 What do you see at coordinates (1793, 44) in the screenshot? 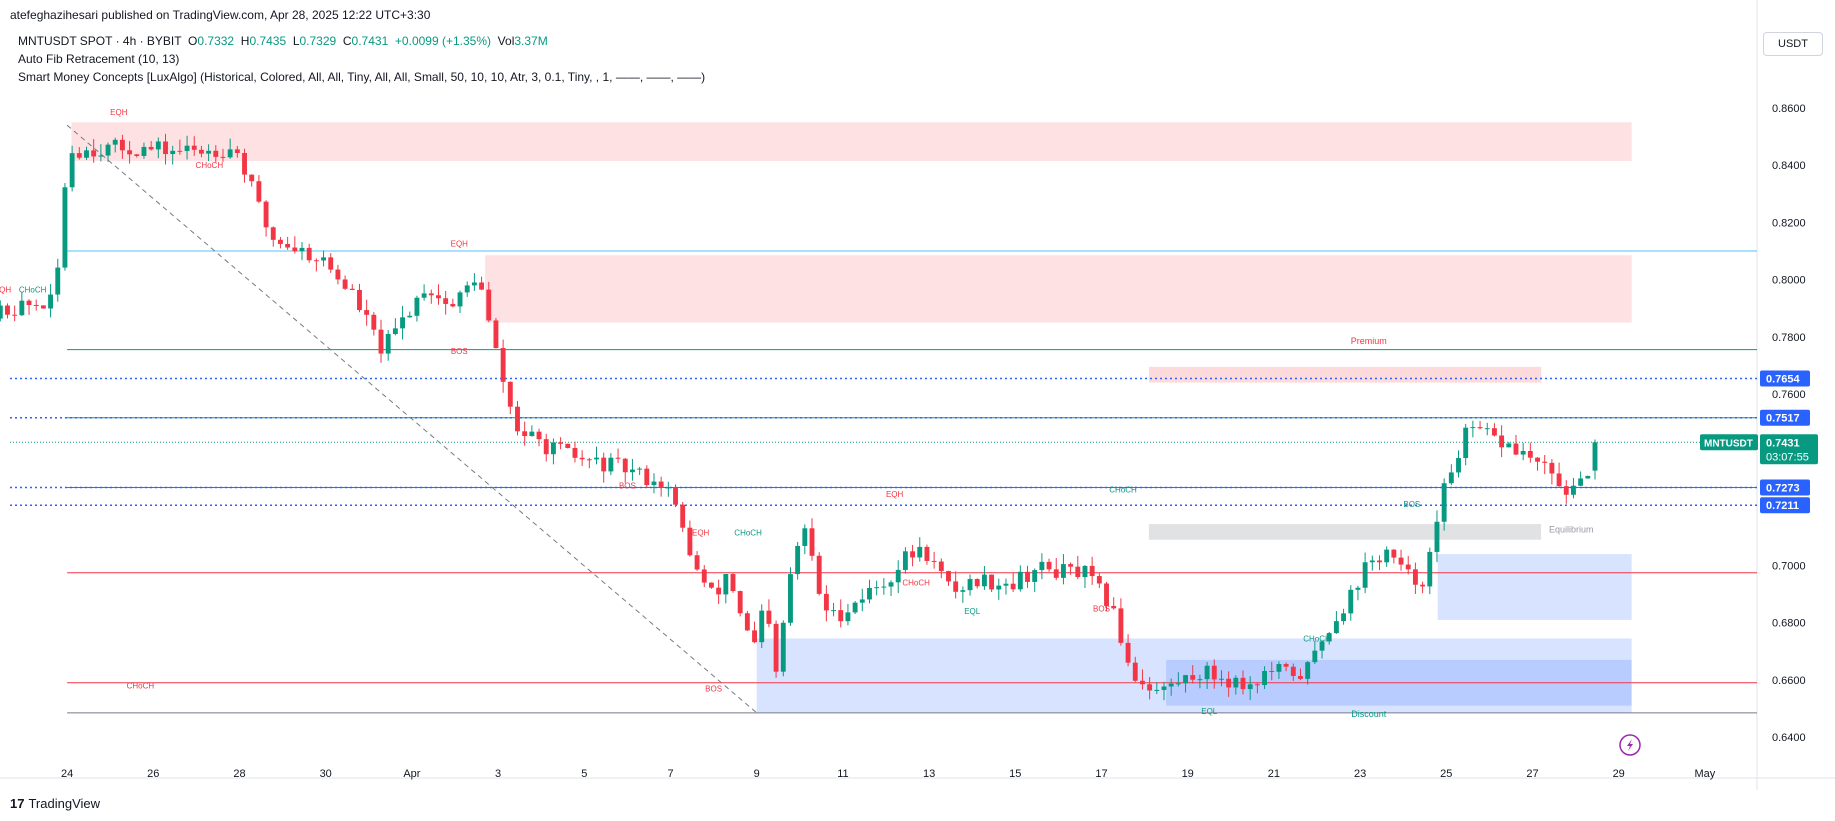
I see `currency-button: USDT` at bounding box center [1793, 44].